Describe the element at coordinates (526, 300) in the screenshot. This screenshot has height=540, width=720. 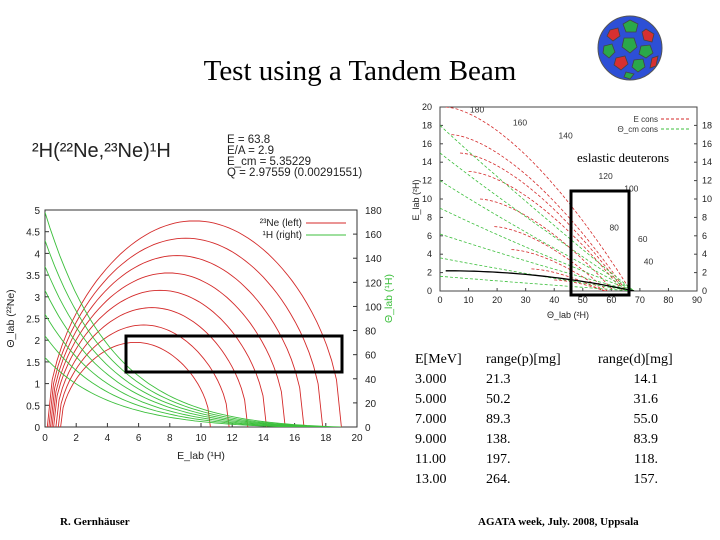
I see `x-tick-label: 30` at that location.